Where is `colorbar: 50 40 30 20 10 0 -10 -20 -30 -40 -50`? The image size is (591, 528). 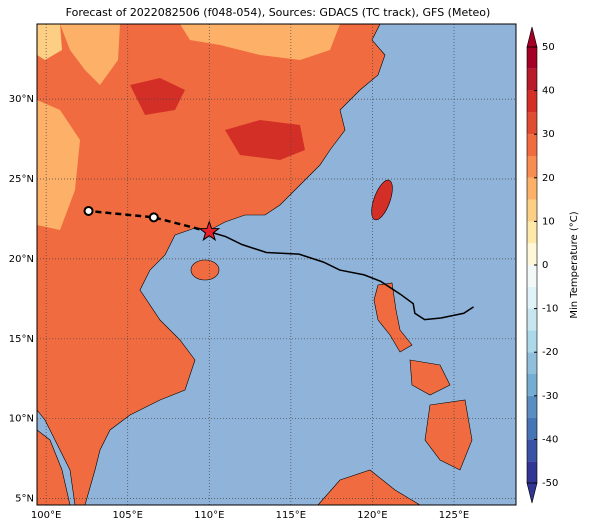 colorbar: 50 40 30 20 10 0 -10 -20 -30 -40 -50 is located at coordinates (542, 265).